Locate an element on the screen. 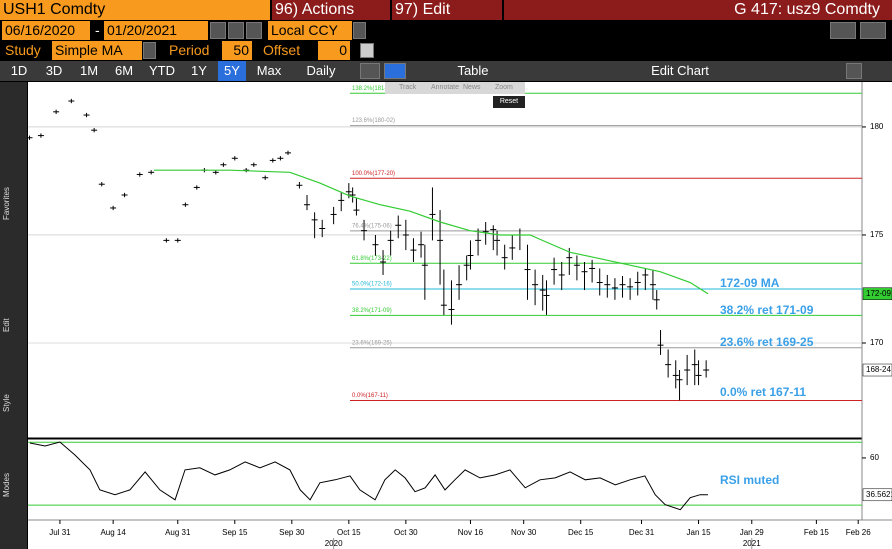 Image resolution: width=892 pixels, height=549 pixels. line-type-button is located at coordinates (370, 71).